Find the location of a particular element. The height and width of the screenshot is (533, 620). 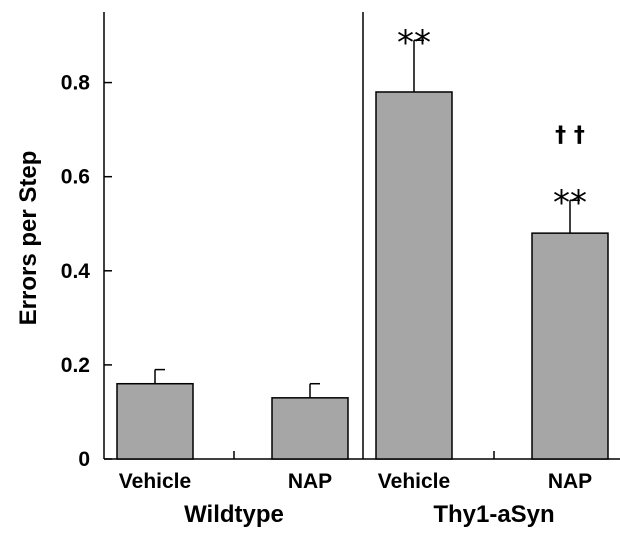

y-tick-label: 0.6 is located at coordinates (75, 177).